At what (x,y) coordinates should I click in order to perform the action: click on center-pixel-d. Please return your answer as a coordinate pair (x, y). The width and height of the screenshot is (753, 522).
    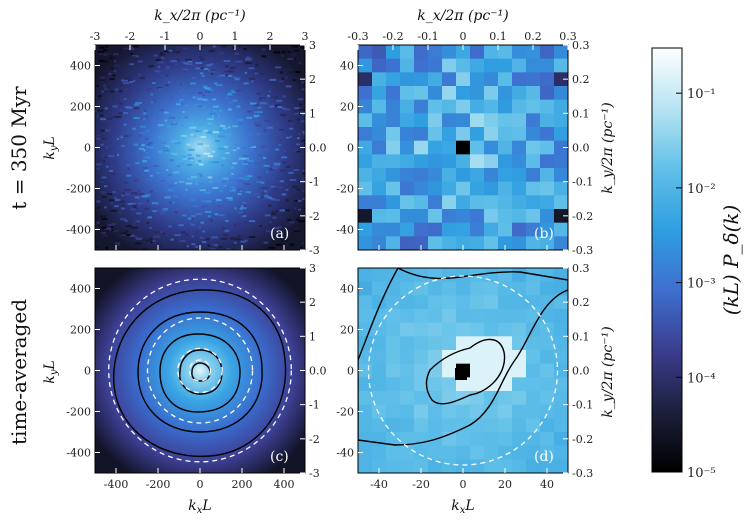
    Looking at the image, I should click on (461, 374).